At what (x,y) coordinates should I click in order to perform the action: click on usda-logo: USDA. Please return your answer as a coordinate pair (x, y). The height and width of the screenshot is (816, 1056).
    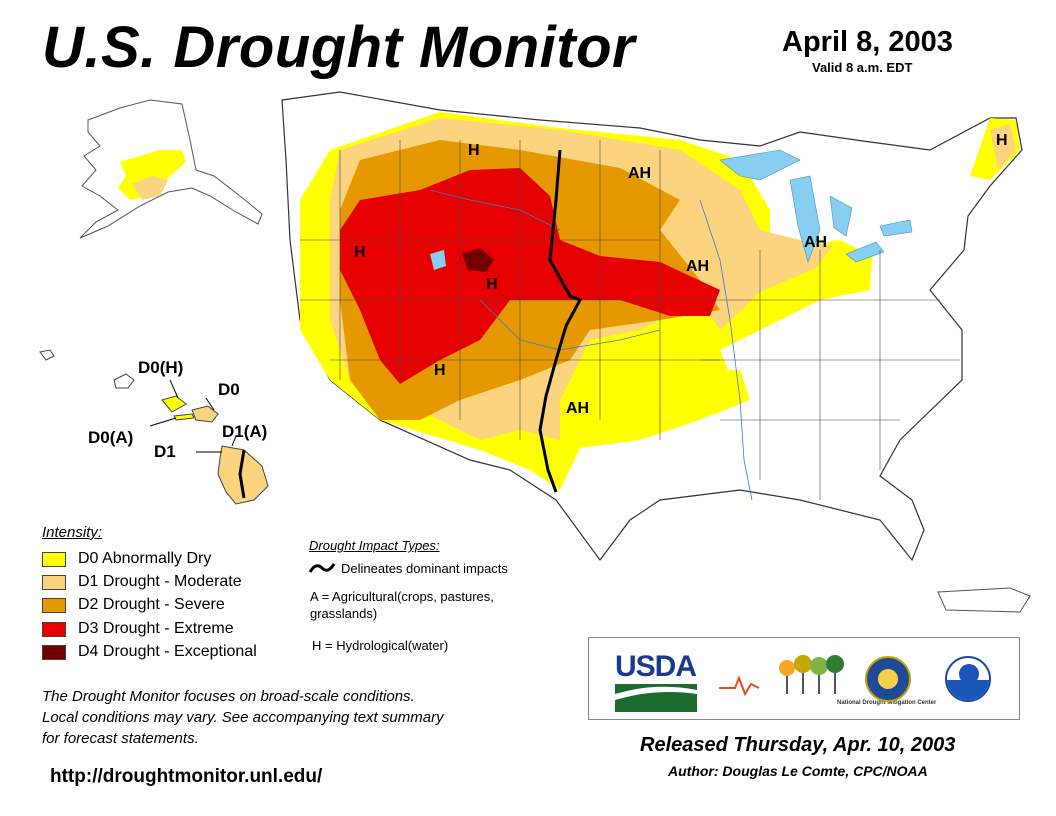
    Looking at the image, I should click on (649, 679).